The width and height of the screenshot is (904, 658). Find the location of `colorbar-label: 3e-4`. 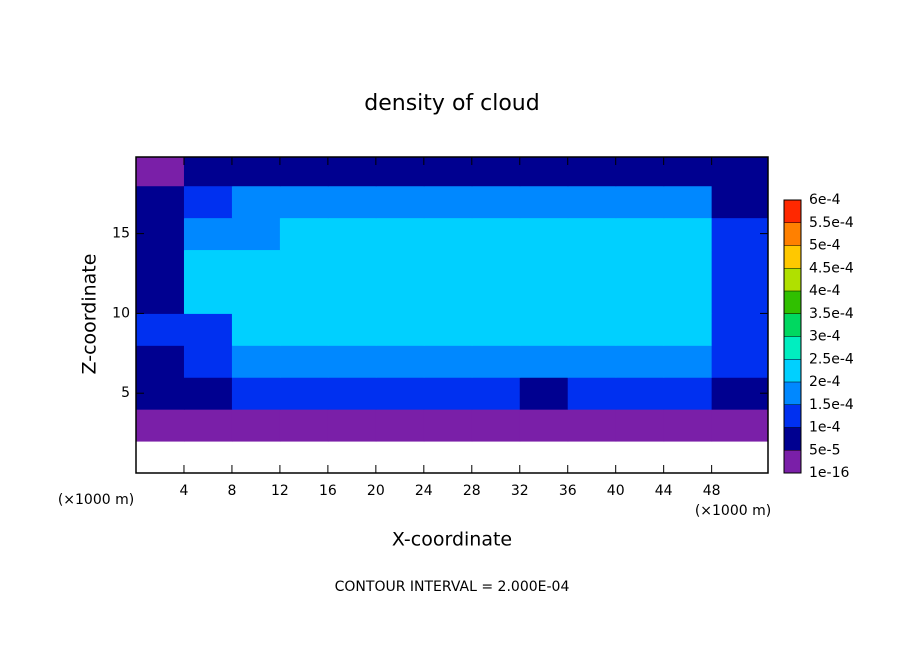

colorbar-label: 3e-4 is located at coordinates (825, 337).